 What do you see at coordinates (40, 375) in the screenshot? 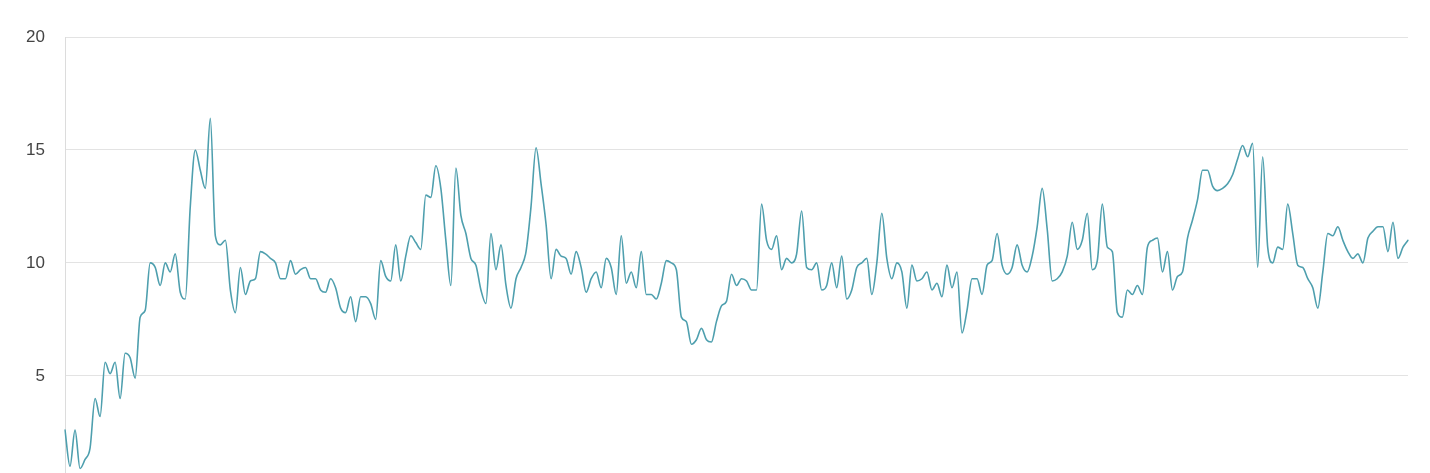
I see `y-tick-label: 5` at bounding box center [40, 375].